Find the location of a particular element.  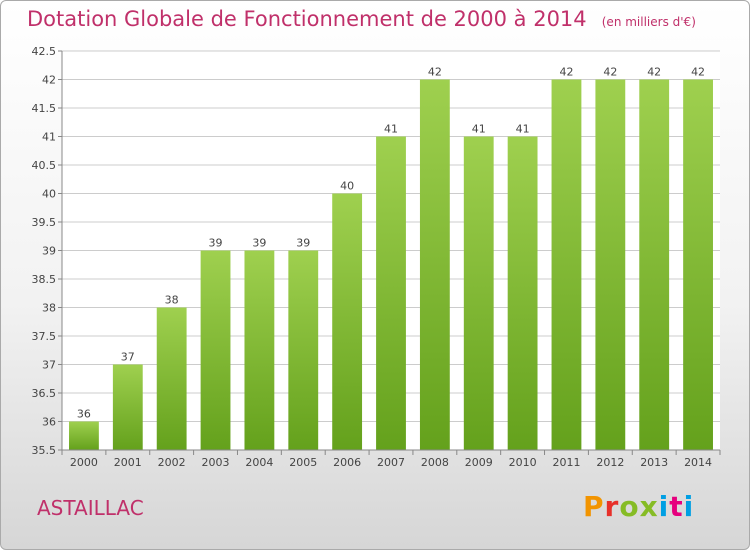

bar-2004 is located at coordinates (259, 350).